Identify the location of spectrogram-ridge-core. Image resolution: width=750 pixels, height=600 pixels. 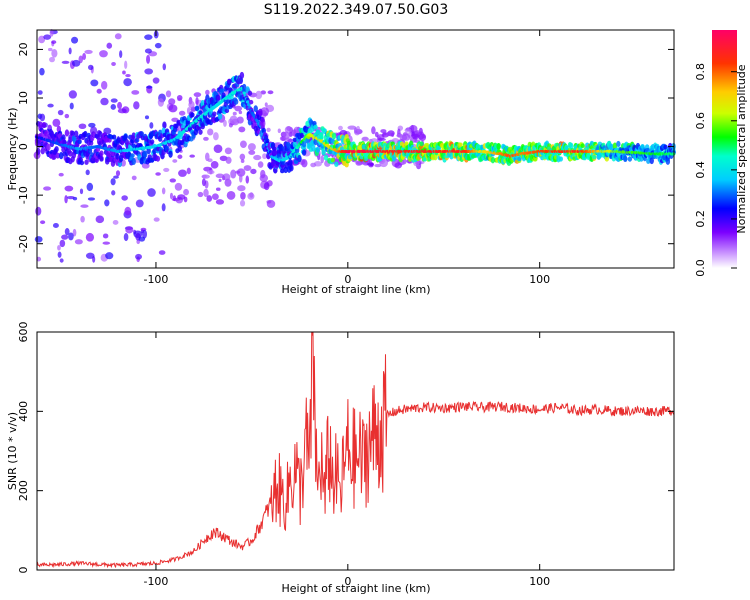
(249, 105).